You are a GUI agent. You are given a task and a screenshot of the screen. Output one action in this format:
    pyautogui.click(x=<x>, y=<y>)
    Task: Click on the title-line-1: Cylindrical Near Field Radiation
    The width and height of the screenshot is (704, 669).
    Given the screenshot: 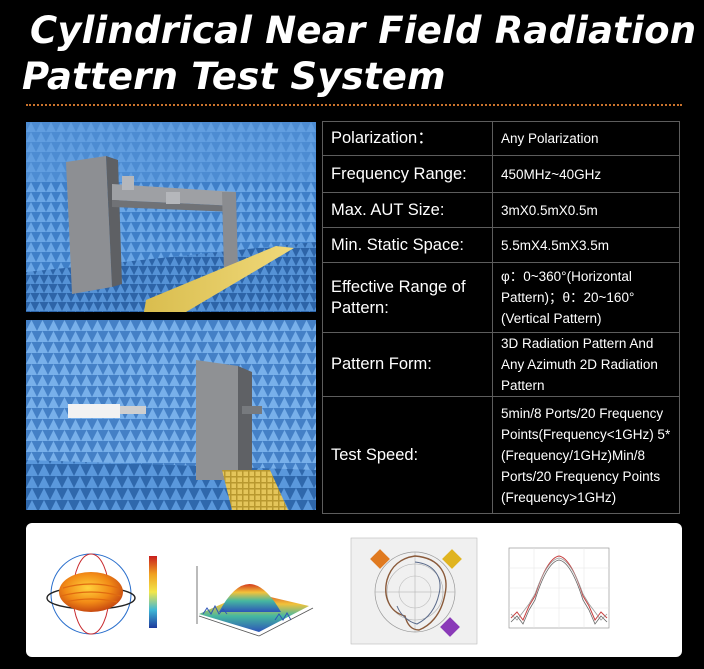 What is the action you would take?
    pyautogui.click(x=363, y=30)
    